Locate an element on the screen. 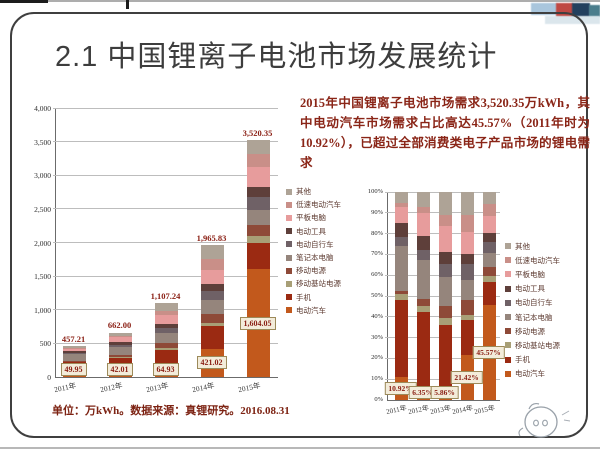 Image resolution: width=600 pixels, height=450 pixels. legend-item-电动汽车: 电动汽车 is located at coordinates (313, 310).